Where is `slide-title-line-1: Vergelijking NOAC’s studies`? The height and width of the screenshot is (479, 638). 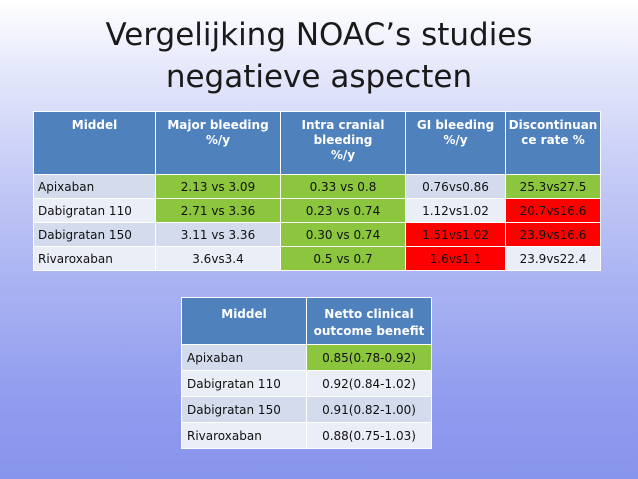 slide-title-line-1: Vergelijking NOAC’s studies is located at coordinates (319, 35).